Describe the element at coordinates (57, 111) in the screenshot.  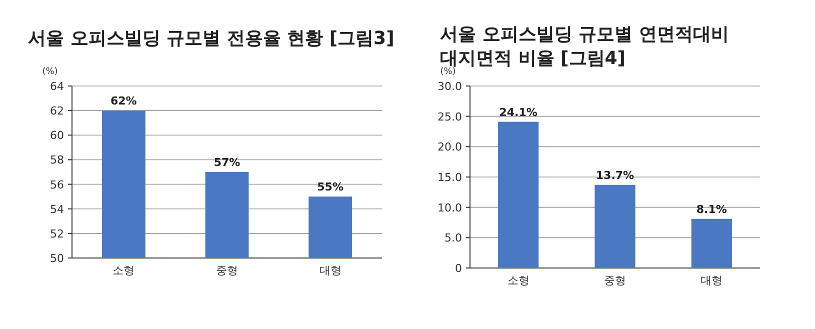
I see `y-tick-label: 62` at that location.